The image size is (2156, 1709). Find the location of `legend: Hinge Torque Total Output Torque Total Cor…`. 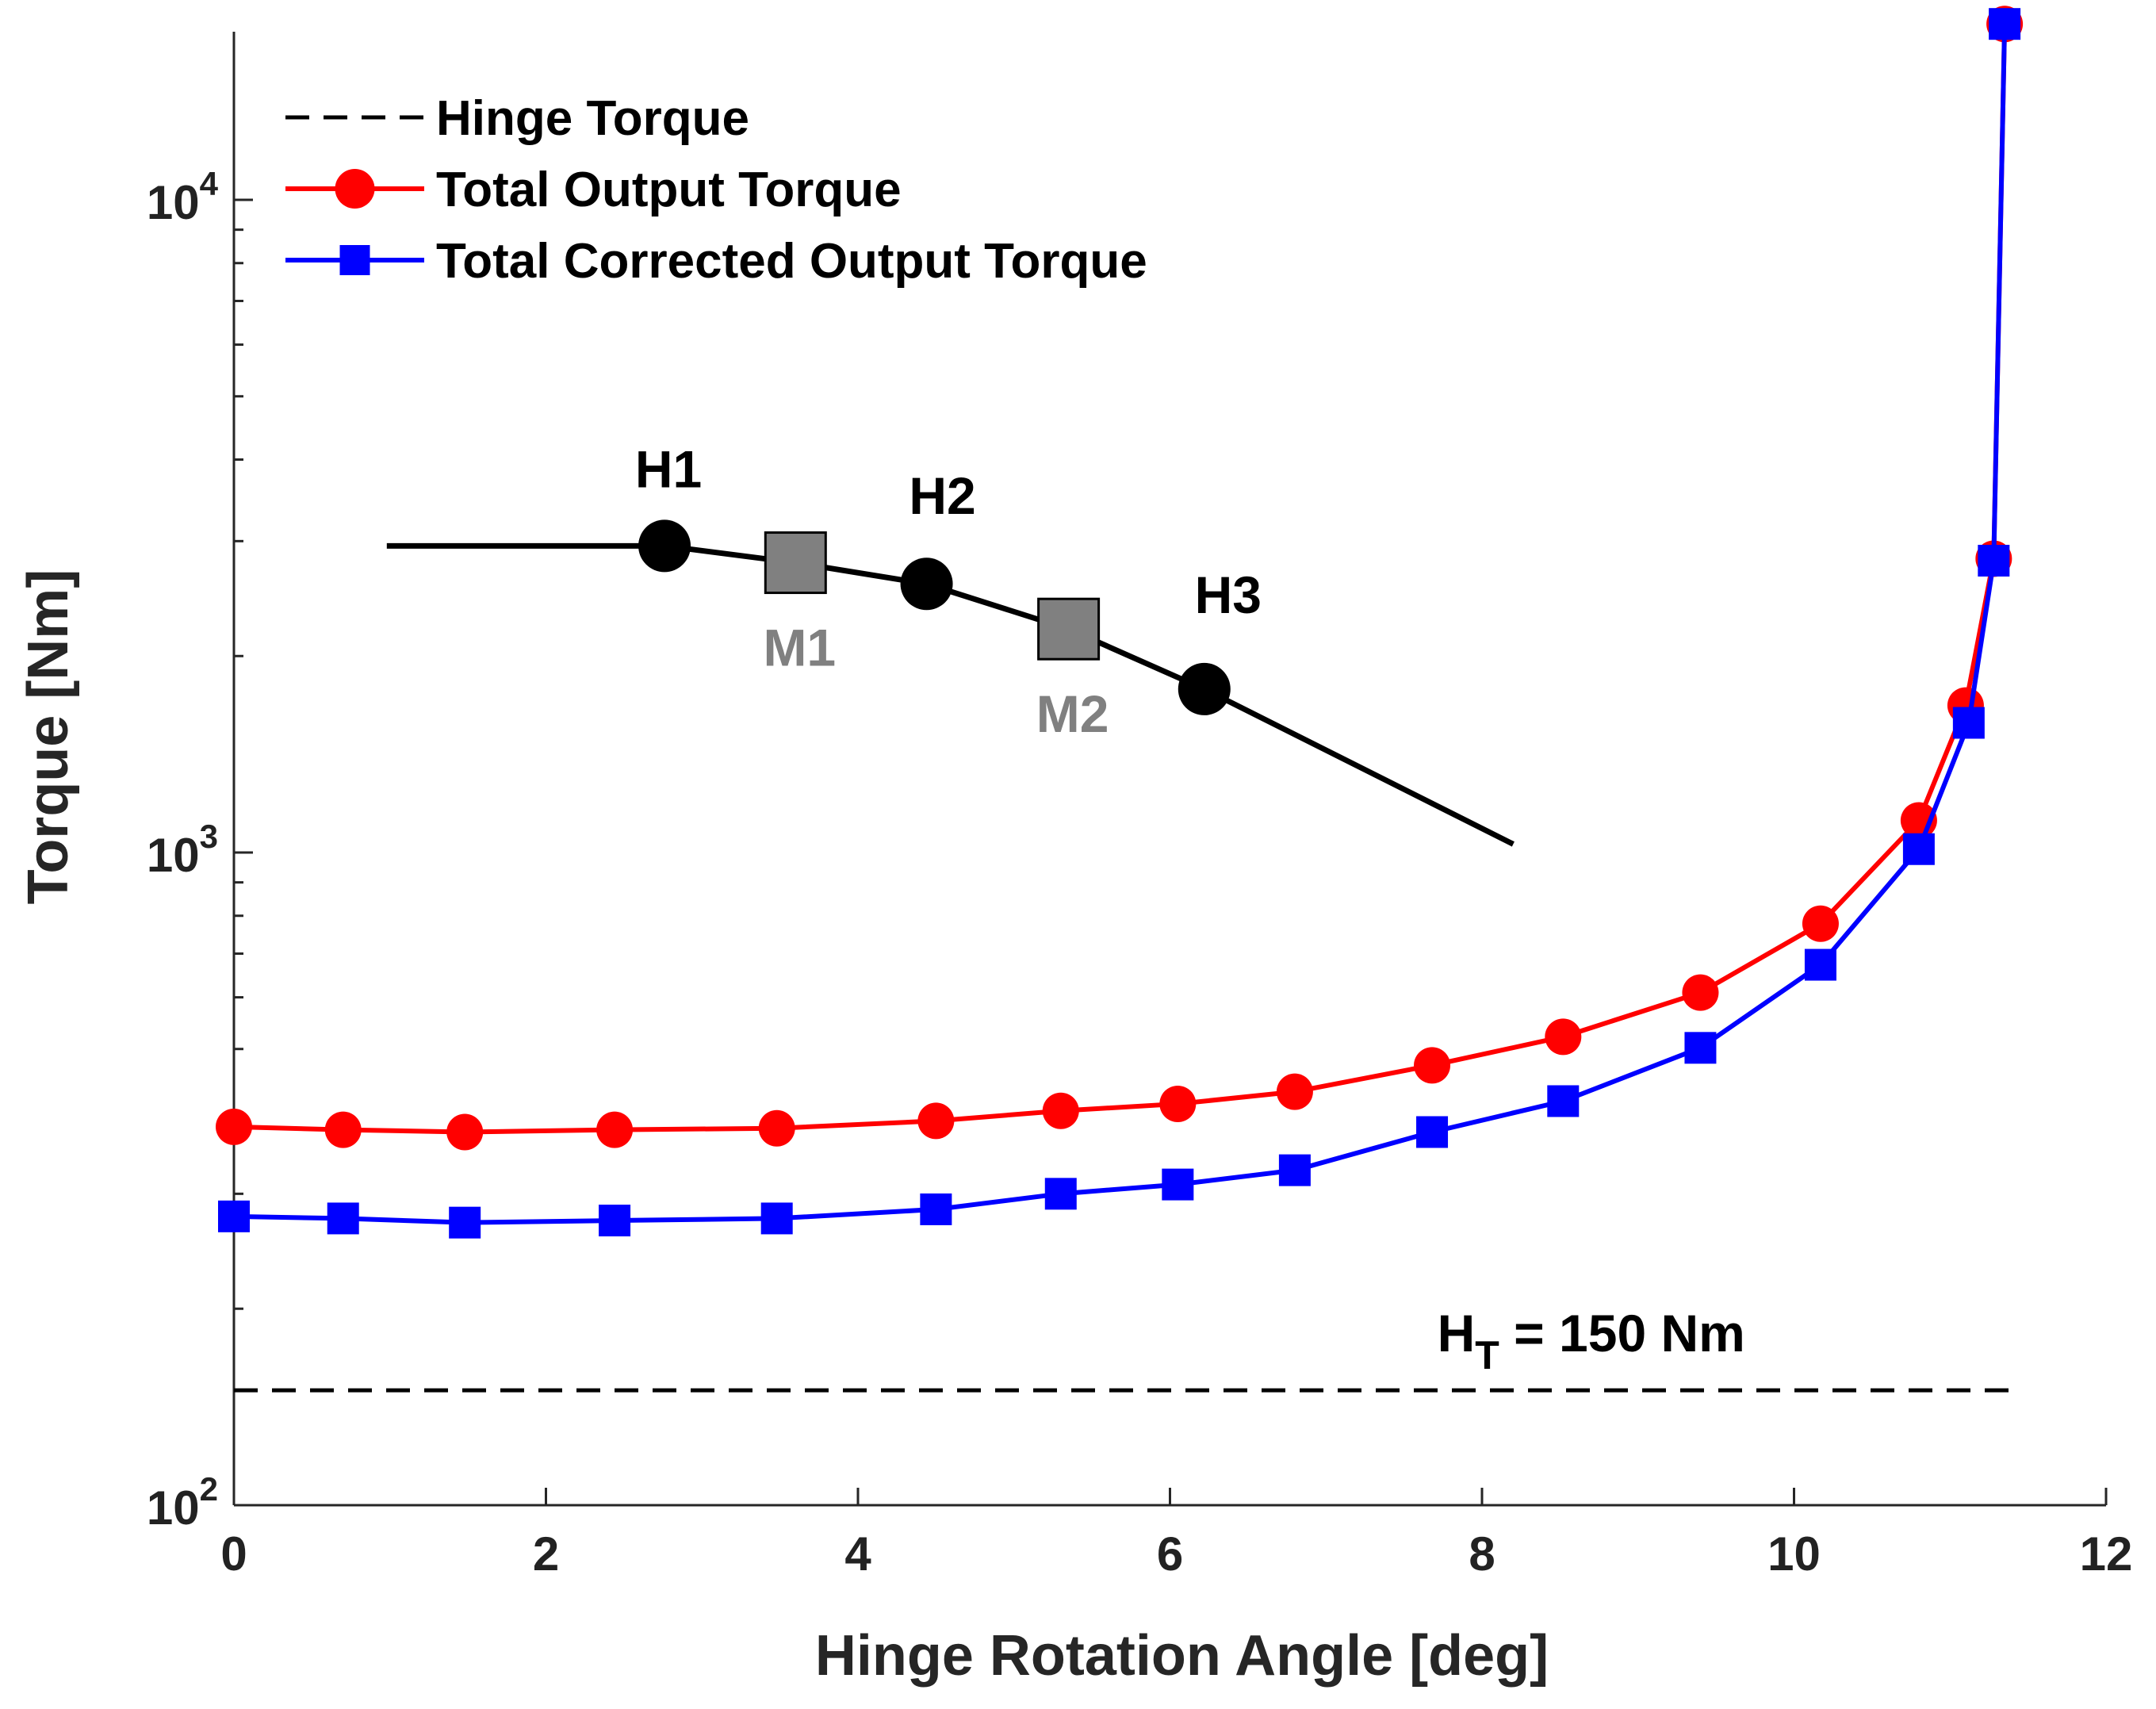

legend: Hinge Torque Total Output Torque Total Cor… is located at coordinates (716, 190).